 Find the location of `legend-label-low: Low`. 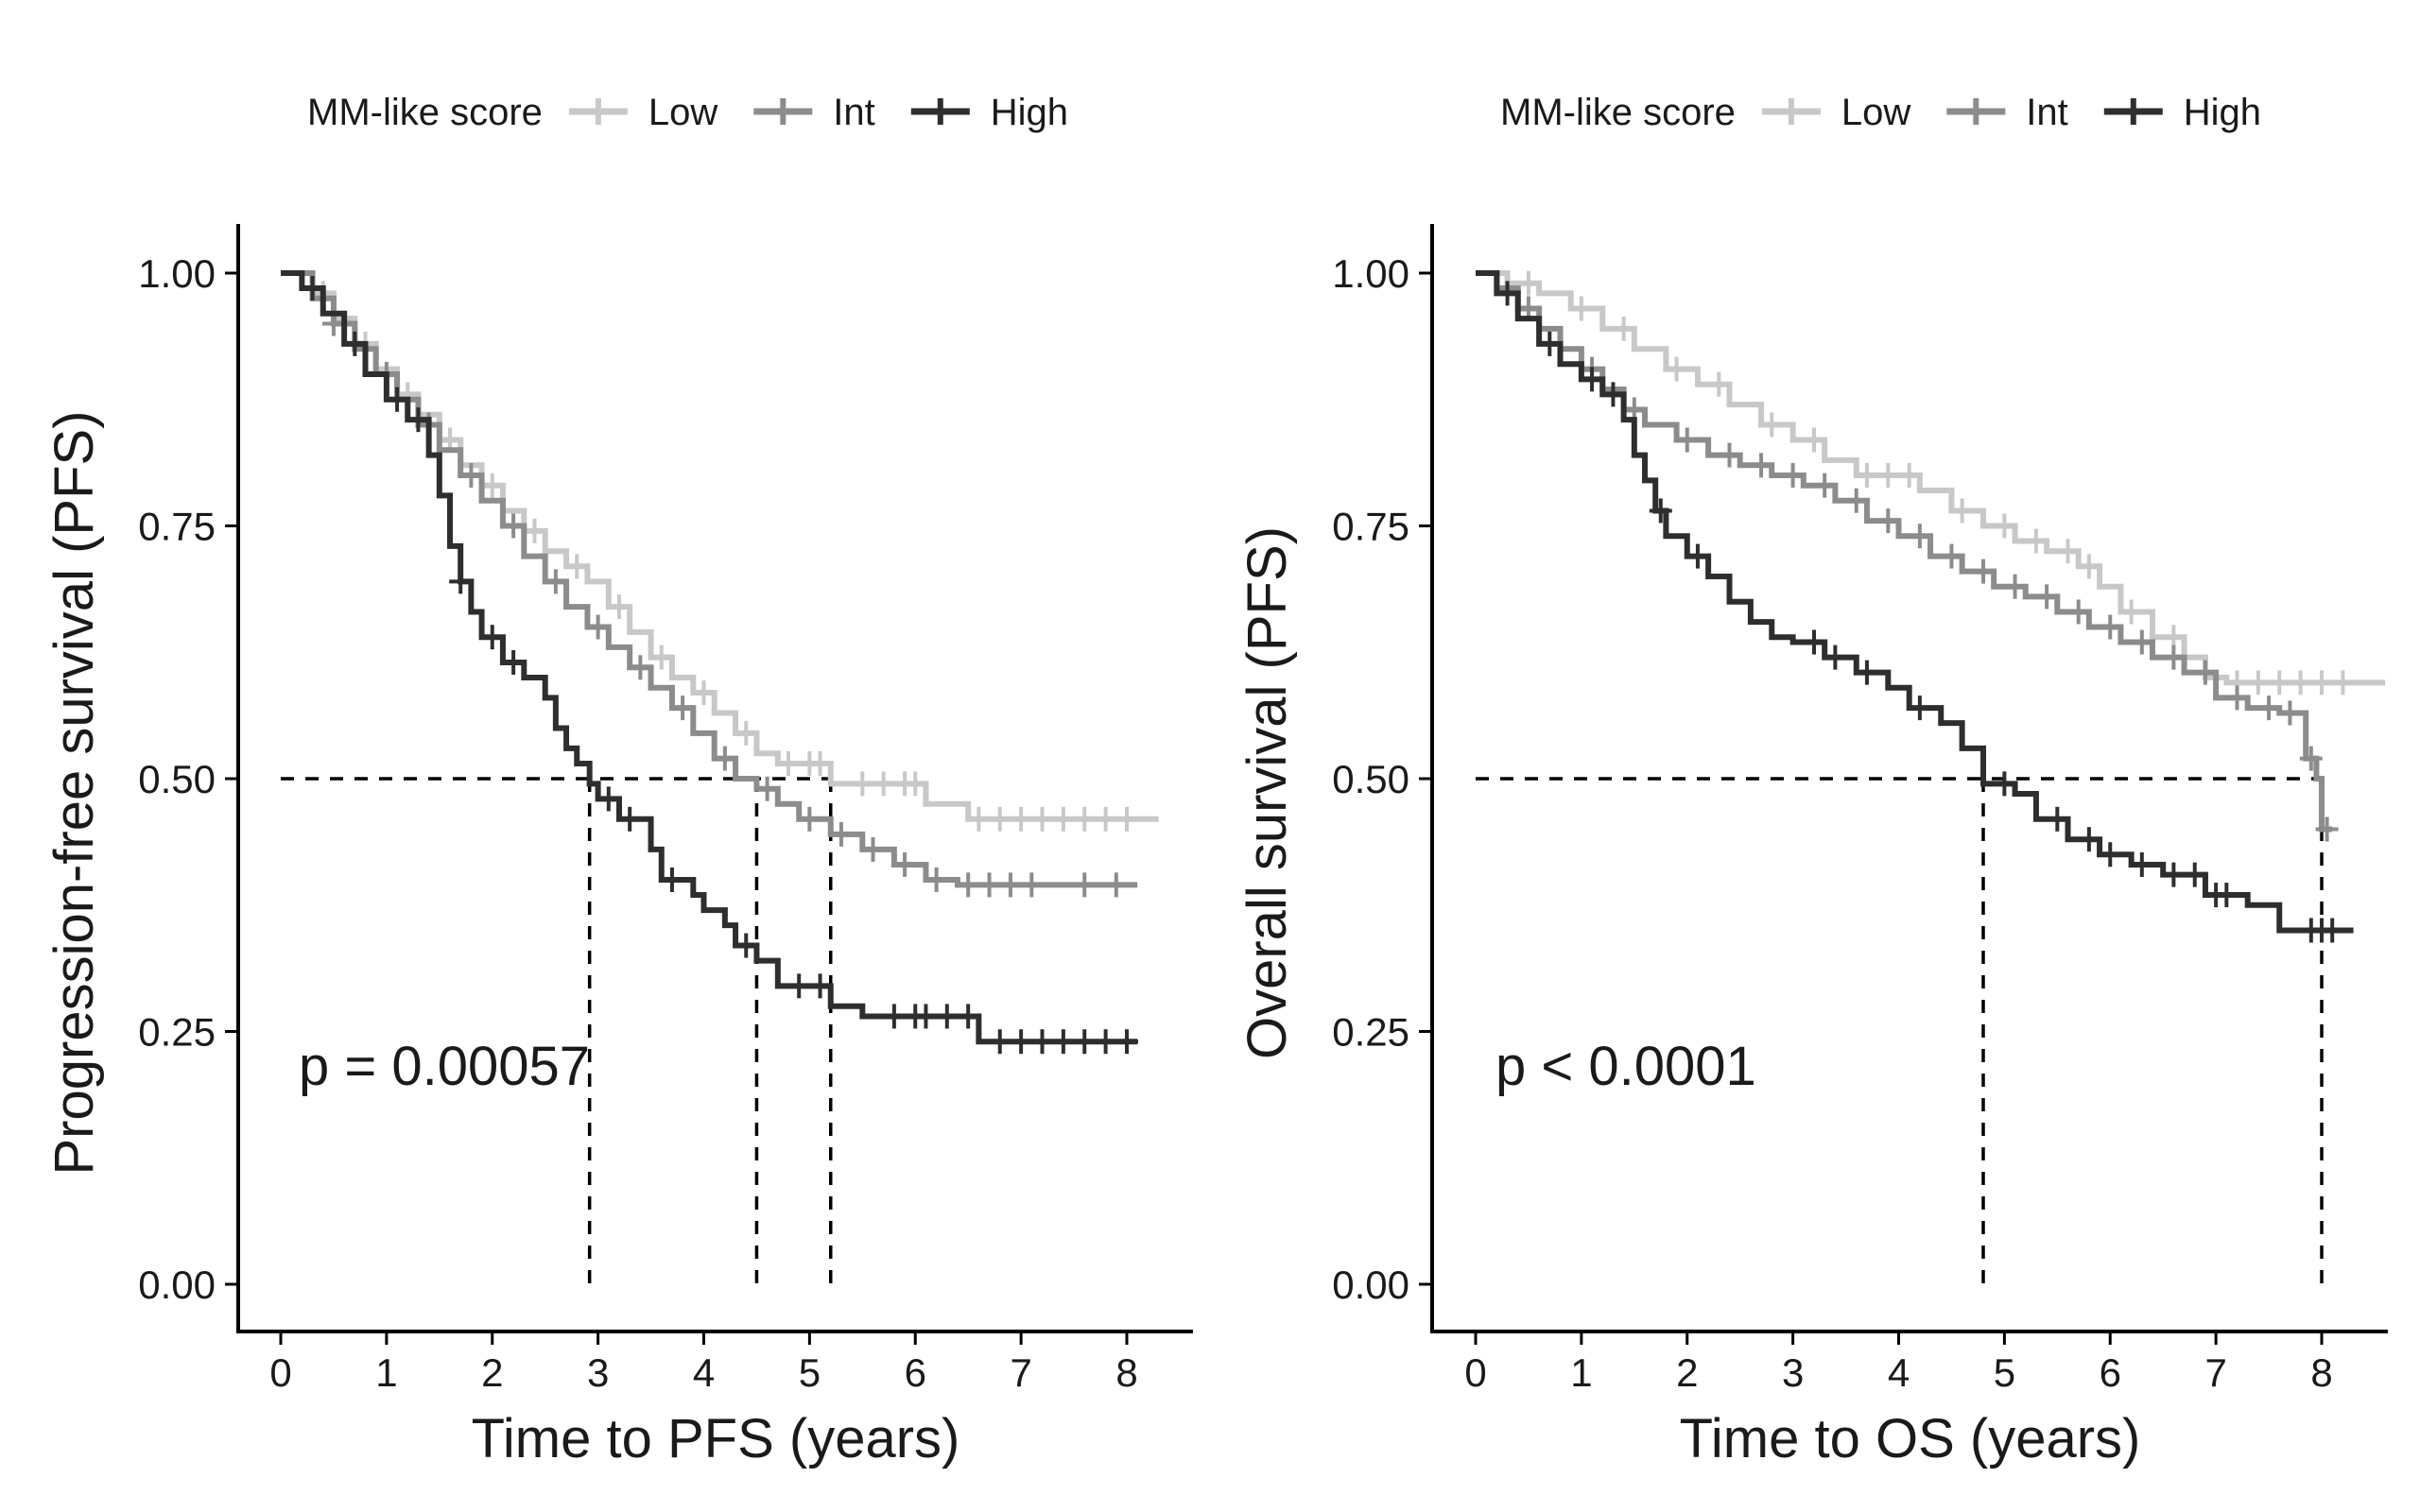

legend-label-low: Low is located at coordinates (682, 112).